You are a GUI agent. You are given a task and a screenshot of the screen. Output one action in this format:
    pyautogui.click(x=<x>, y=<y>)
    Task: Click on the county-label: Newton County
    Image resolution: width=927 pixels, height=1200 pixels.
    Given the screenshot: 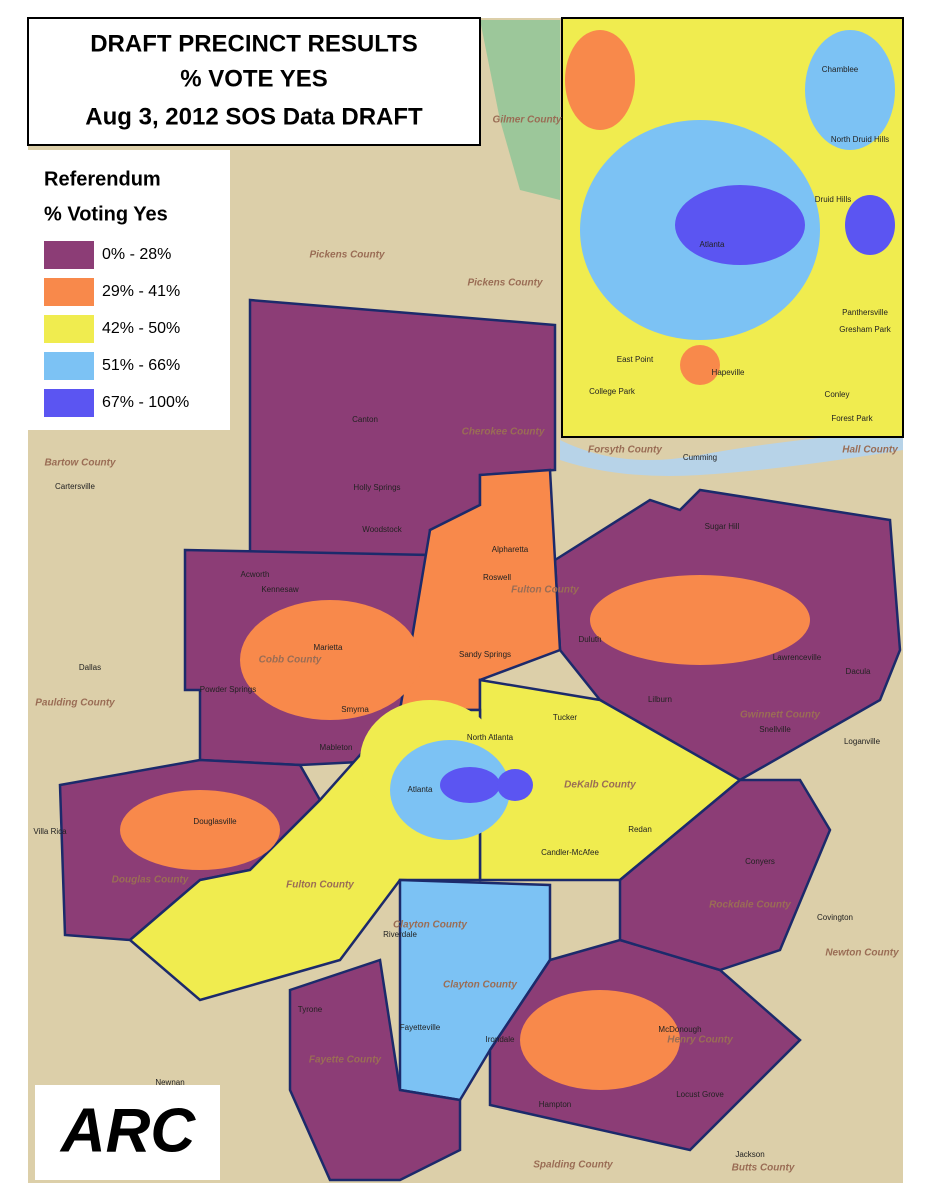 What is the action you would take?
    pyautogui.click(x=862, y=953)
    